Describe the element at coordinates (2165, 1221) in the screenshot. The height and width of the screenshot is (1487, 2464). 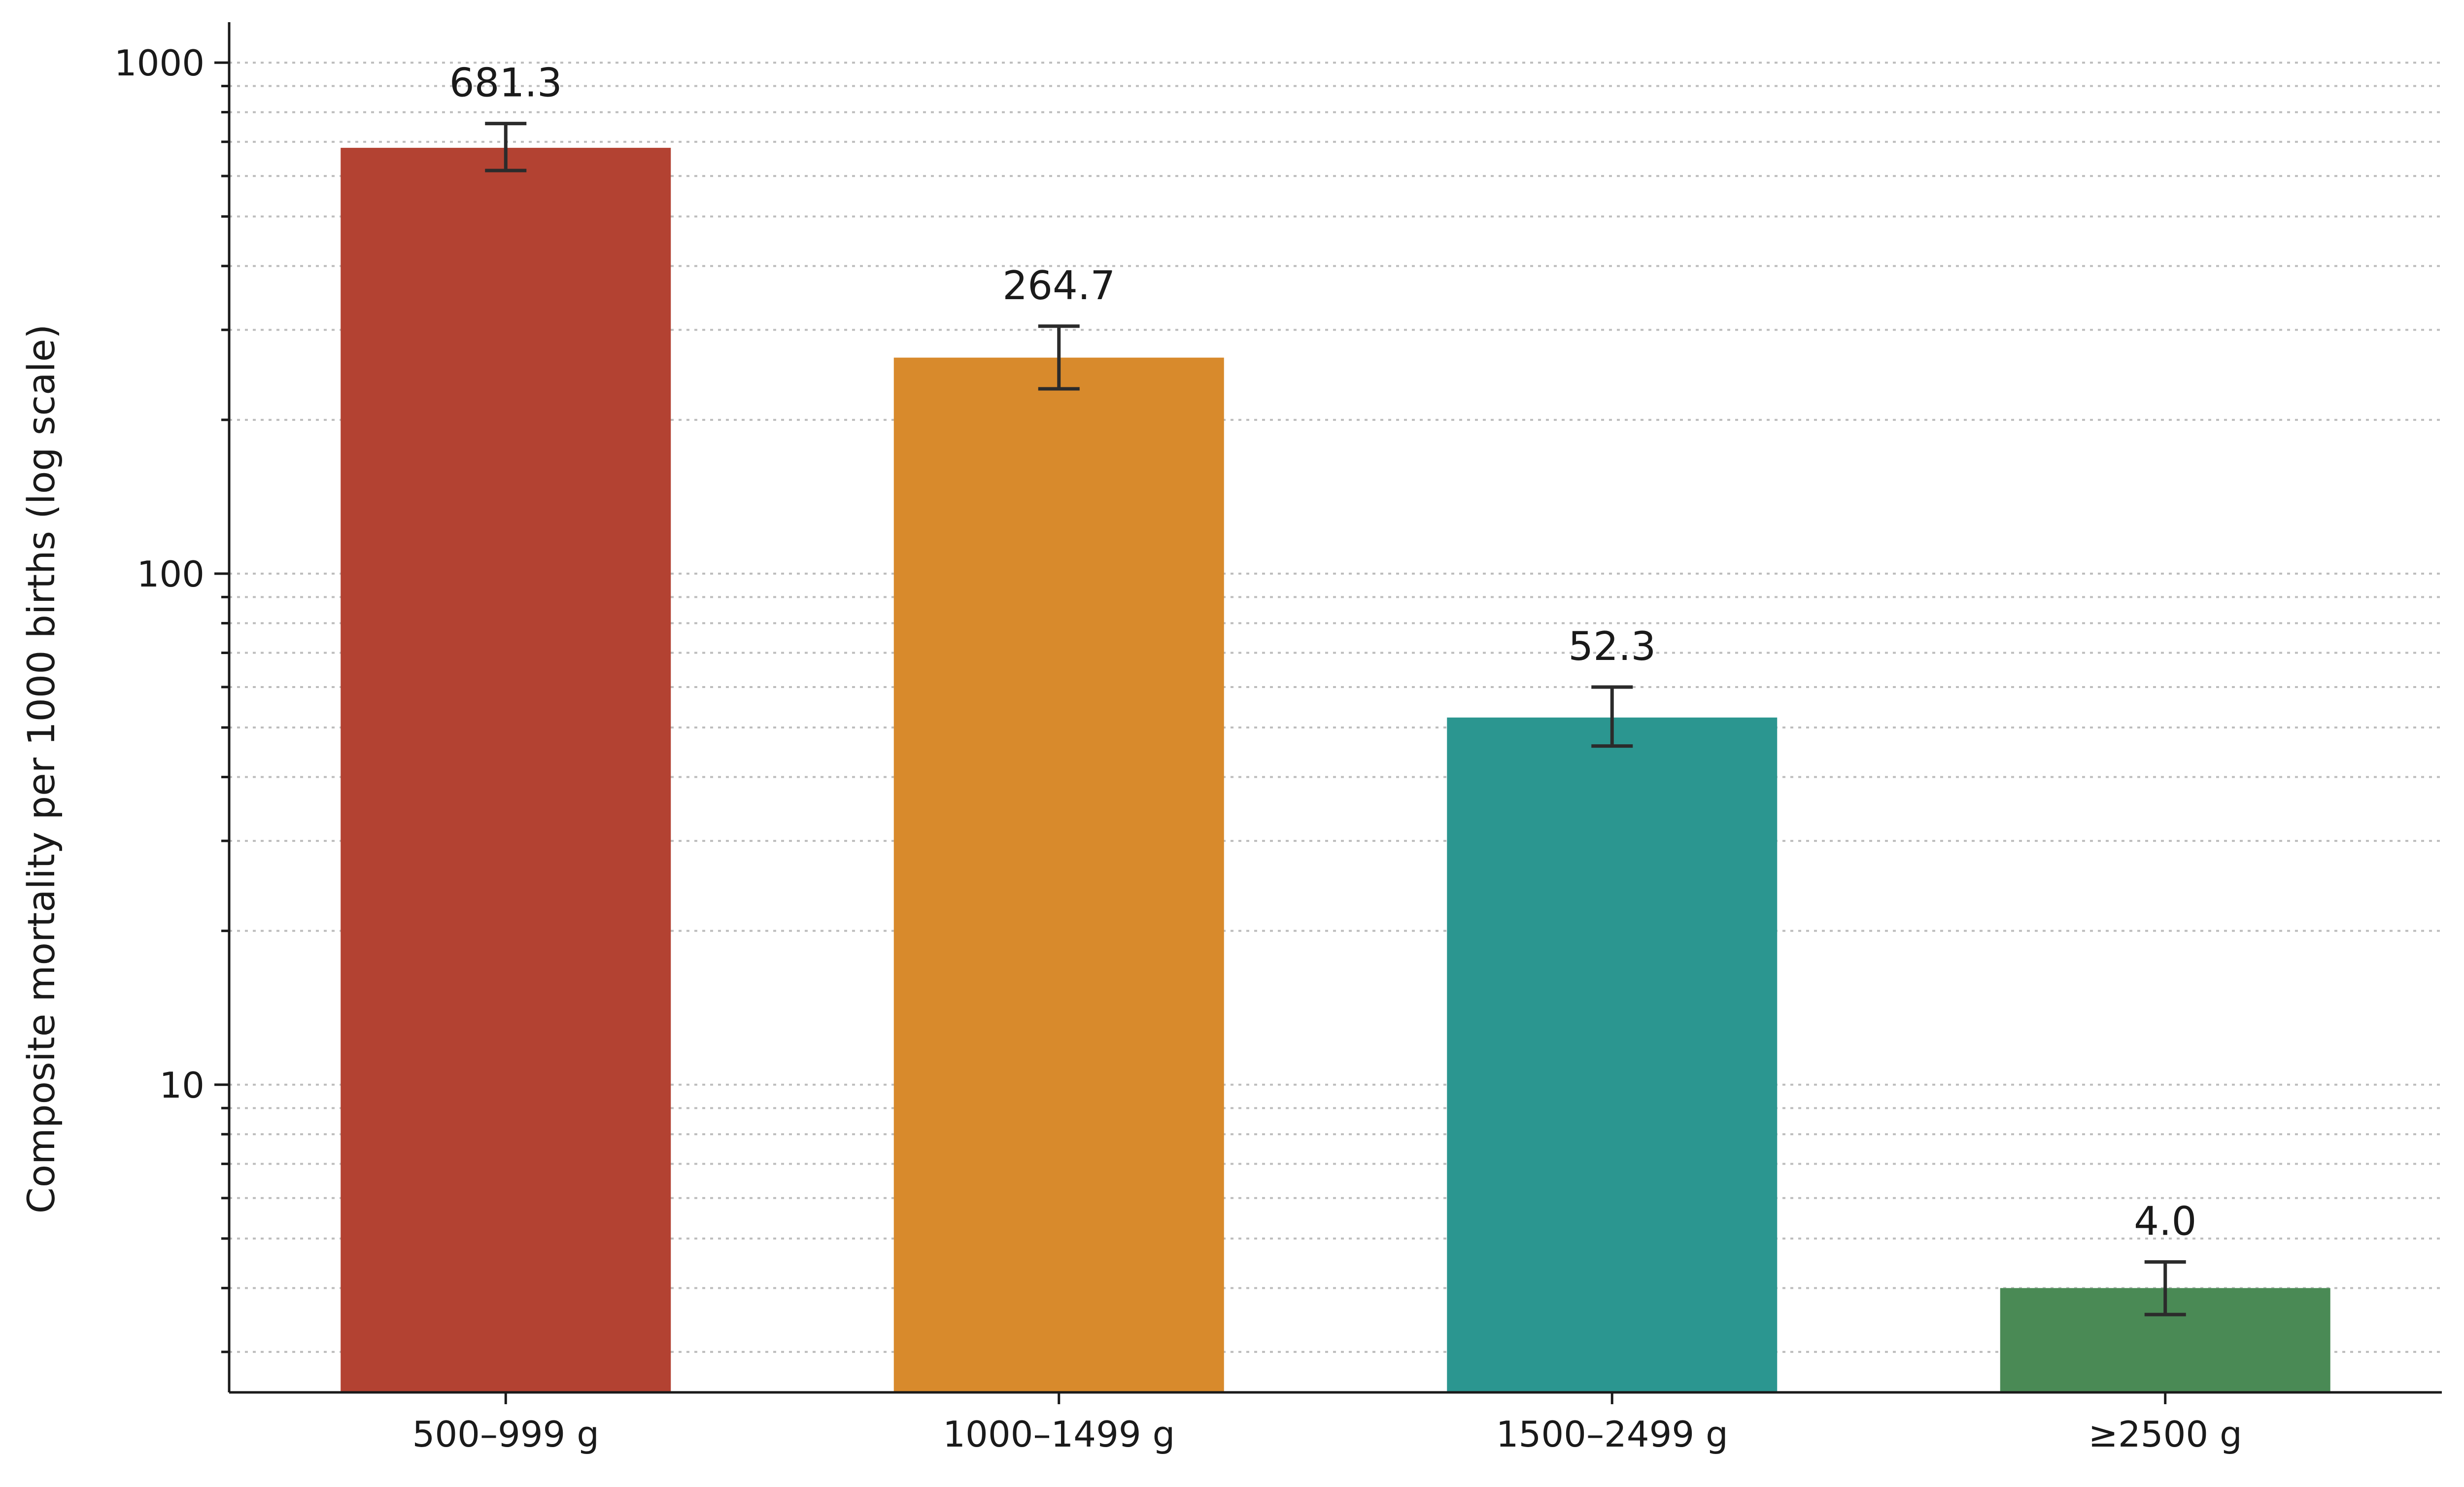
I see `data-label-4: 4.0` at that location.